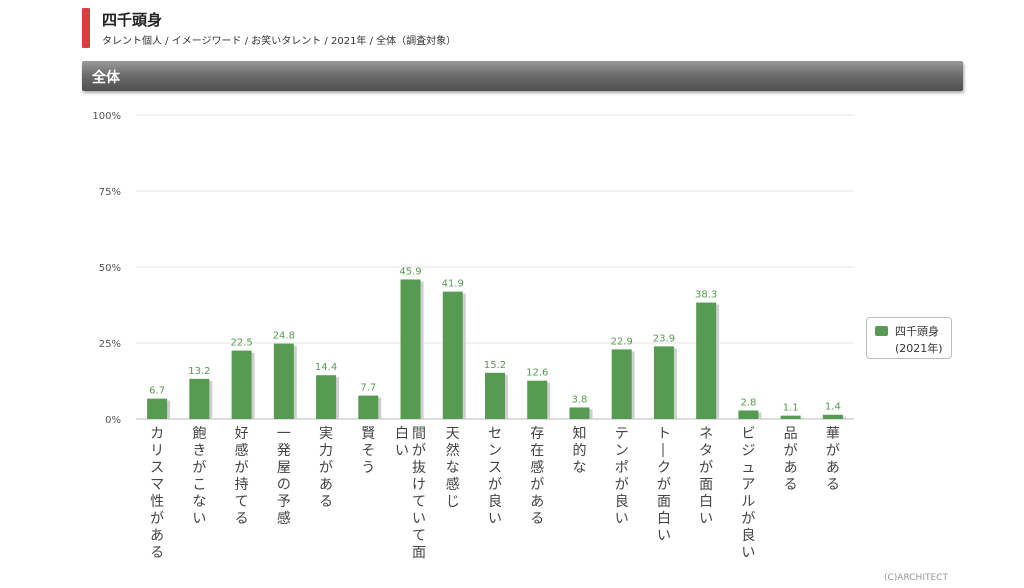 Image resolution: width=1024 pixels, height=588 pixels. Describe the element at coordinates (157, 485) in the screenshot. I see `x-tick-label: マ` at that location.